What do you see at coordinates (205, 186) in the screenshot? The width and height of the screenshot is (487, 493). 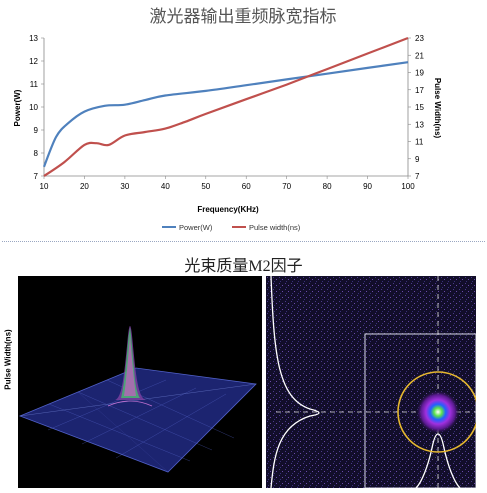 I see `x-tick-label: 50` at bounding box center [205, 186].